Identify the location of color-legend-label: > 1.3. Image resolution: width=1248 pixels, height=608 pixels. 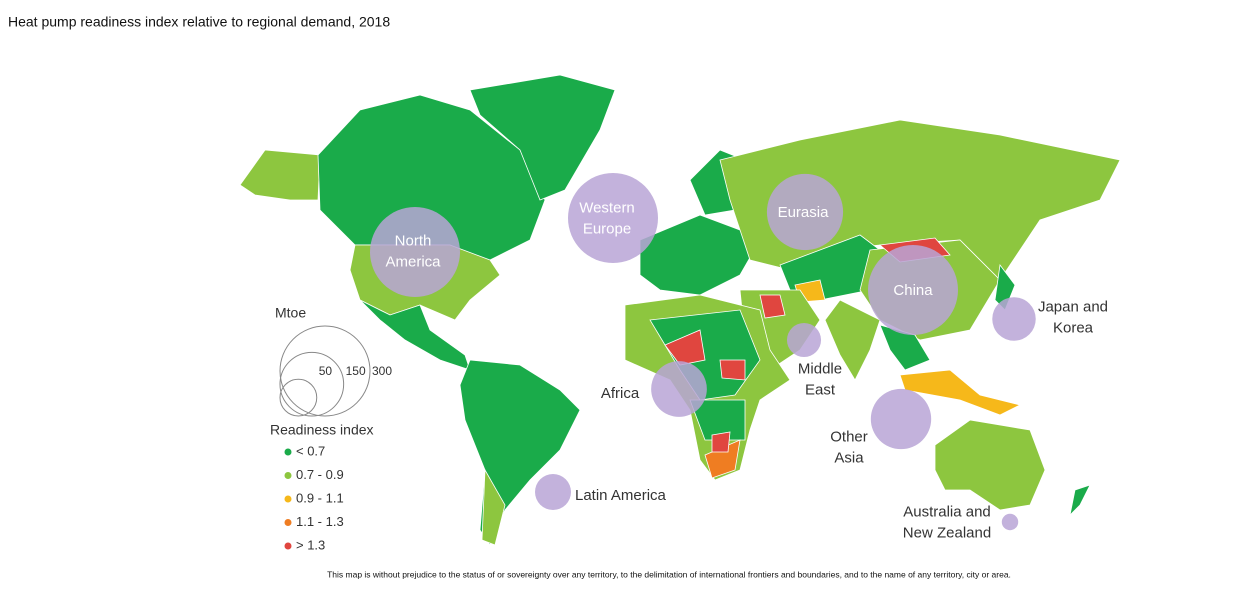
(310, 544).